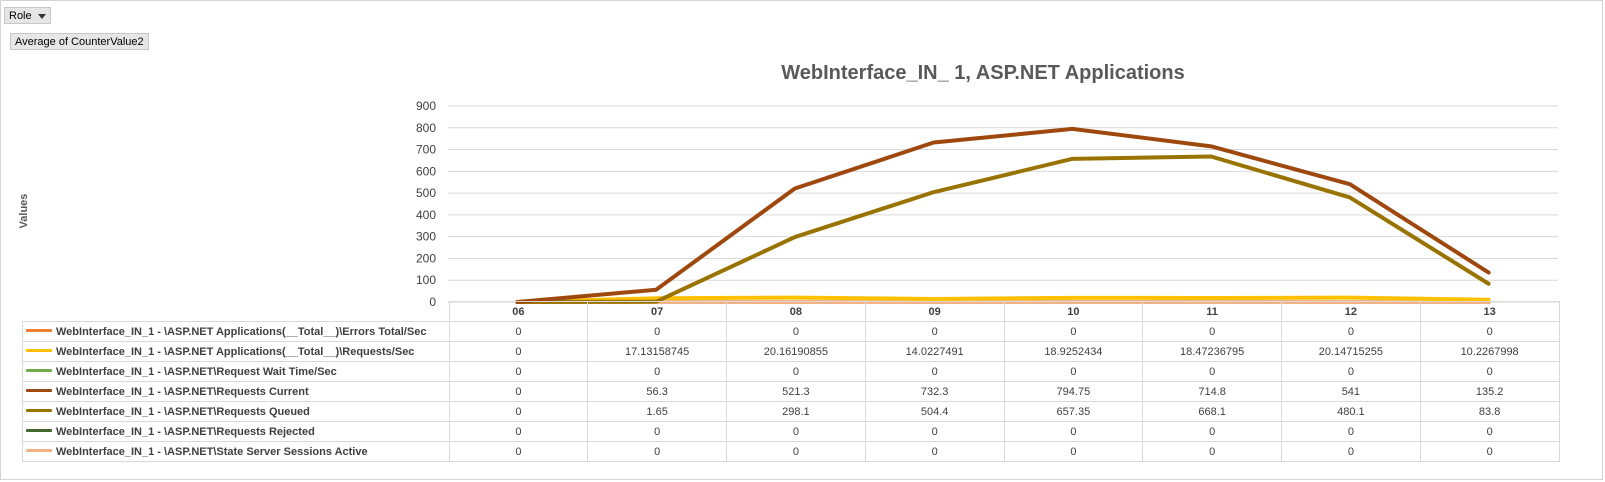 The width and height of the screenshot is (1605, 482). What do you see at coordinates (1351, 411) in the screenshot?
I see `data-cell: 480.1` at bounding box center [1351, 411].